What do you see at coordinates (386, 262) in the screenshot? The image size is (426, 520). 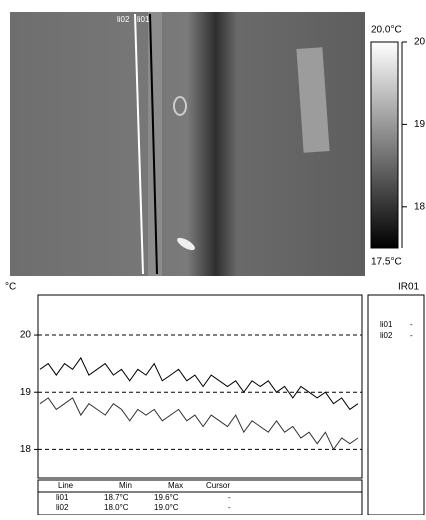 I see `colorbar-min: 17.5°C` at bounding box center [386, 262].